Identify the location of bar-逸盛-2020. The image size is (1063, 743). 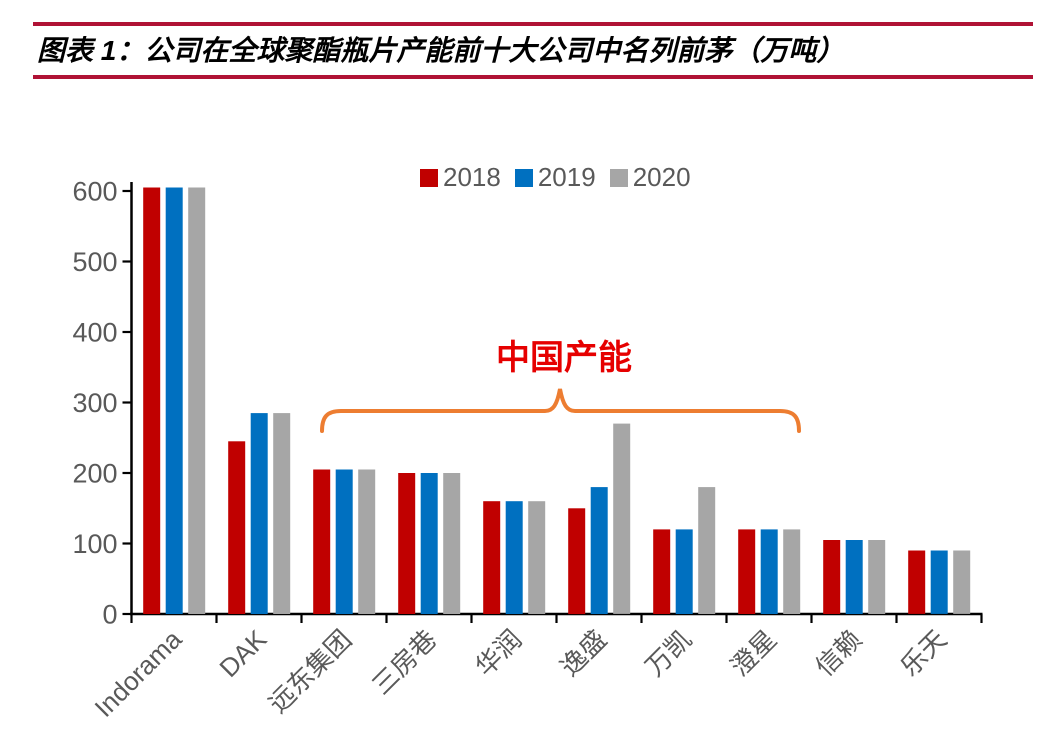
(622, 518).